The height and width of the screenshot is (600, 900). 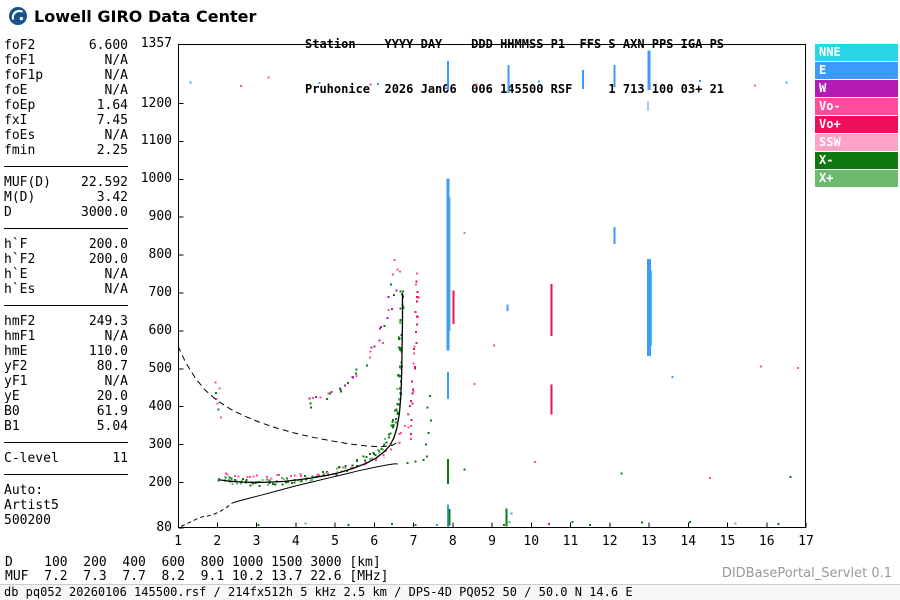 What do you see at coordinates (160, 406) in the screenshot?
I see `y-axis-tick-label: 400` at bounding box center [160, 406].